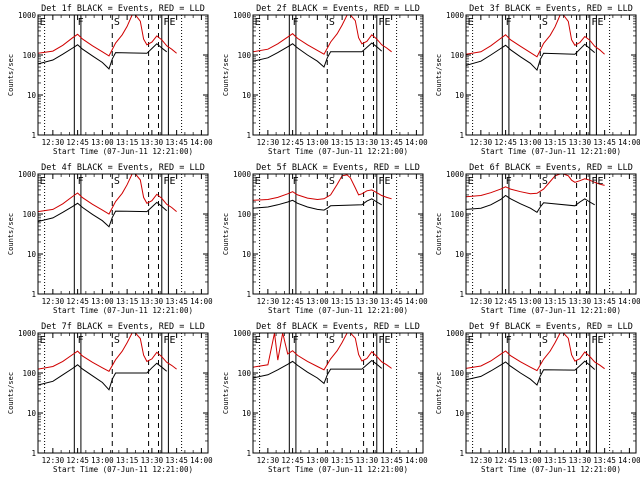  What do you see at coordinates (123, 168) in the screenshot?
I see `panel-title: Det 4f BLACK = Events, RED = LLD` at bounding box center [123, 168].